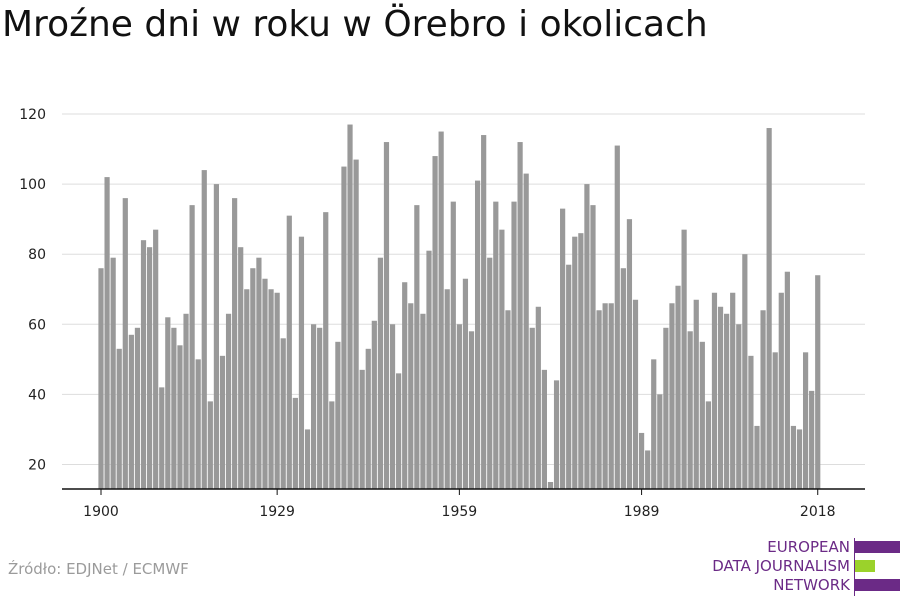  Describe the element at coordinates (865, 566) in the screenshot. I see `logo-bar-middle` at that location.